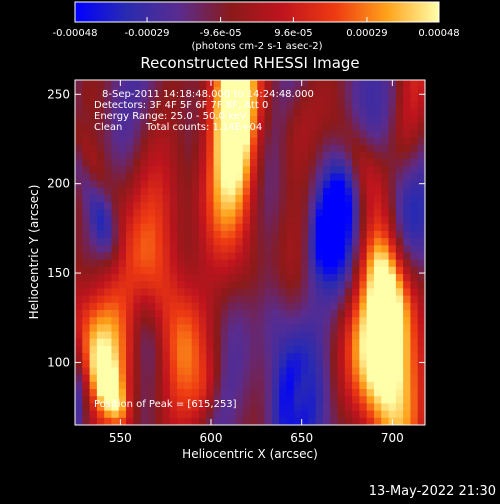 The width and height of the screenshot is (500, 504). What do you see at coordinates (301, 438) in the screenshot?
I see `x-tick-label: 650` at bounding box center [301, 438].